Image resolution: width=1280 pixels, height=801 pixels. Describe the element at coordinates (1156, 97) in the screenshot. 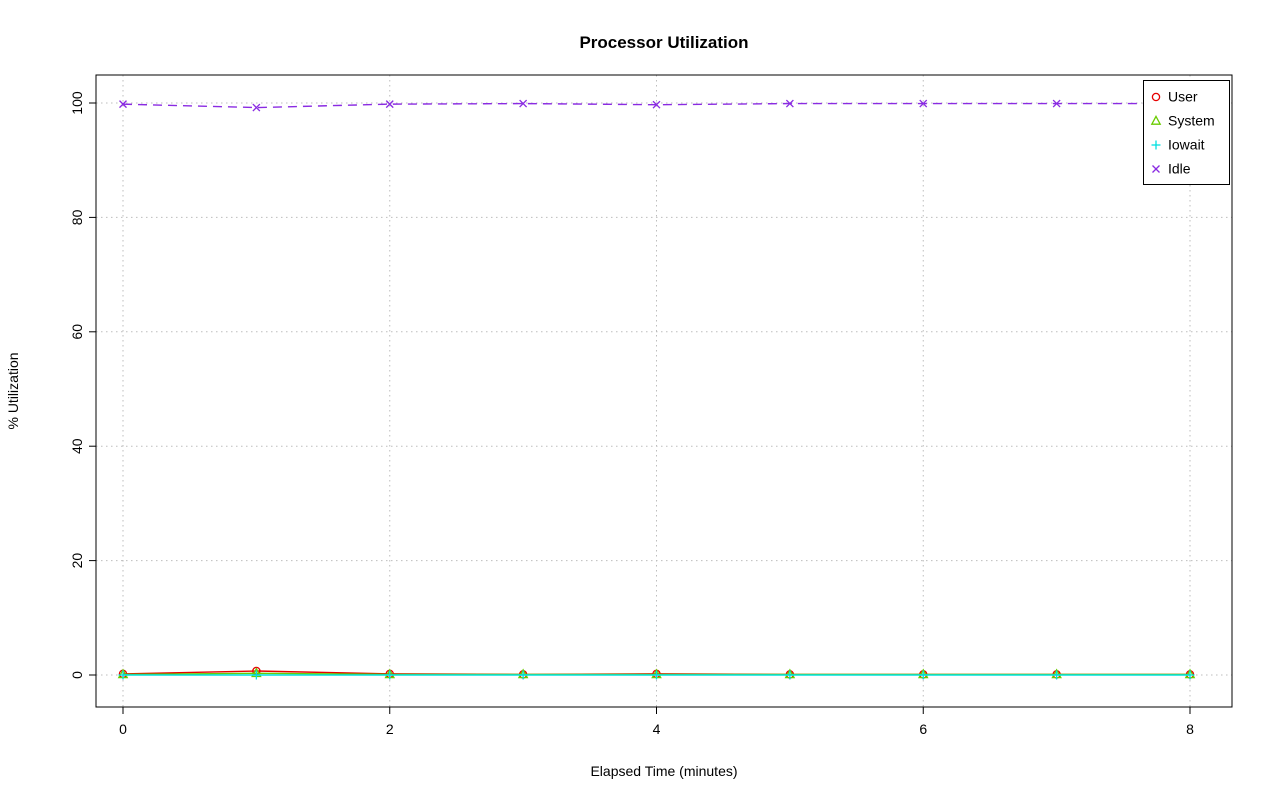

I see `circle-marker-icon` at that location.